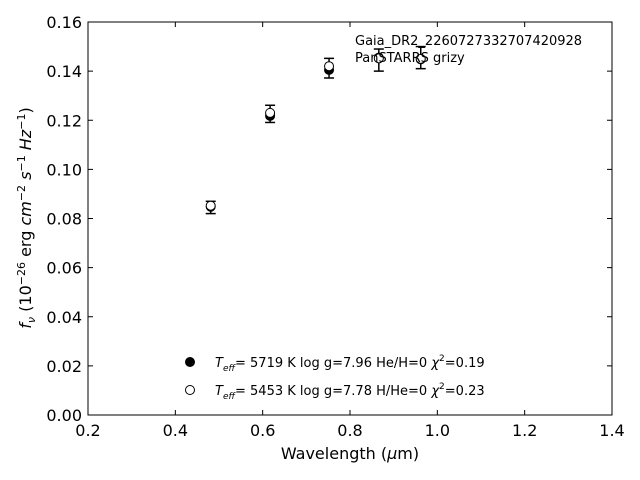 The height and width of the screenshot is (480, 640). I want to click on data-marks, so click(315, 130).